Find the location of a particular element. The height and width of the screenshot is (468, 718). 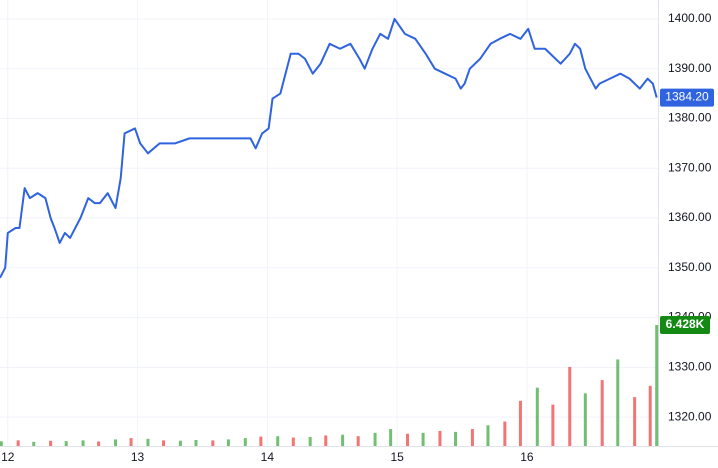

price-tag is located at coordinates (687, 97).